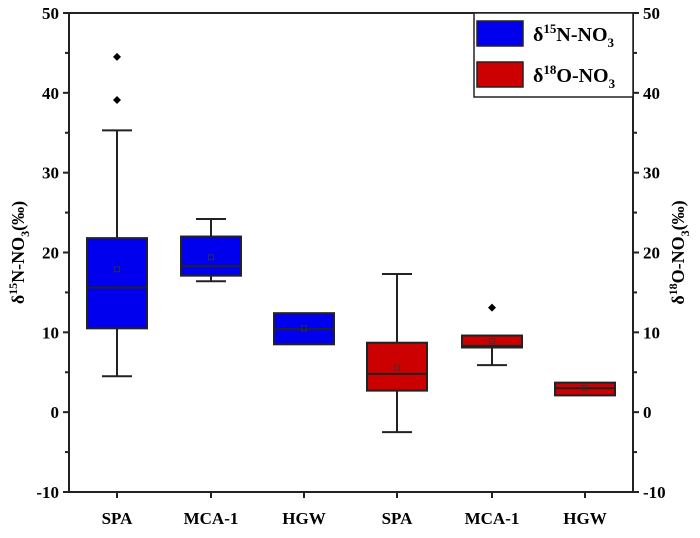 This screenshot has height=538, width=700. Describe the element at coordinates (18, 299) in the screenshot. I see `y-axis-label-left-base: δ` at that location.